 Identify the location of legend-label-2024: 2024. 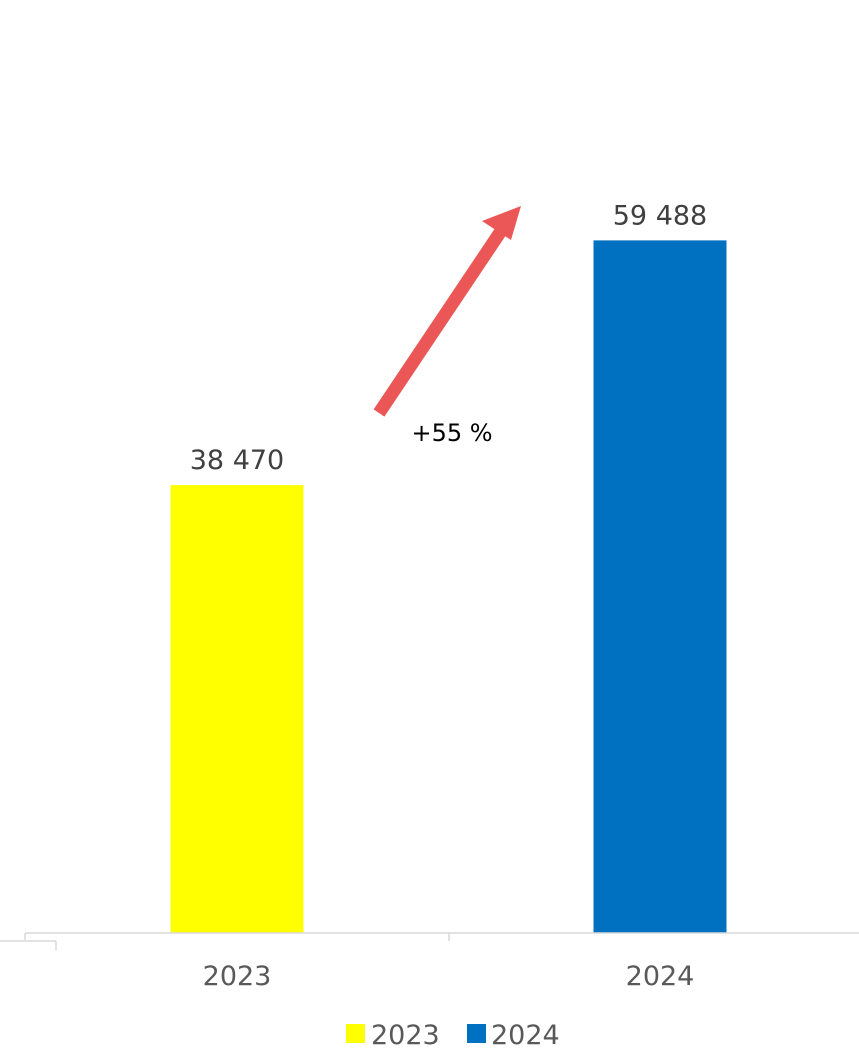
(525, 1035).